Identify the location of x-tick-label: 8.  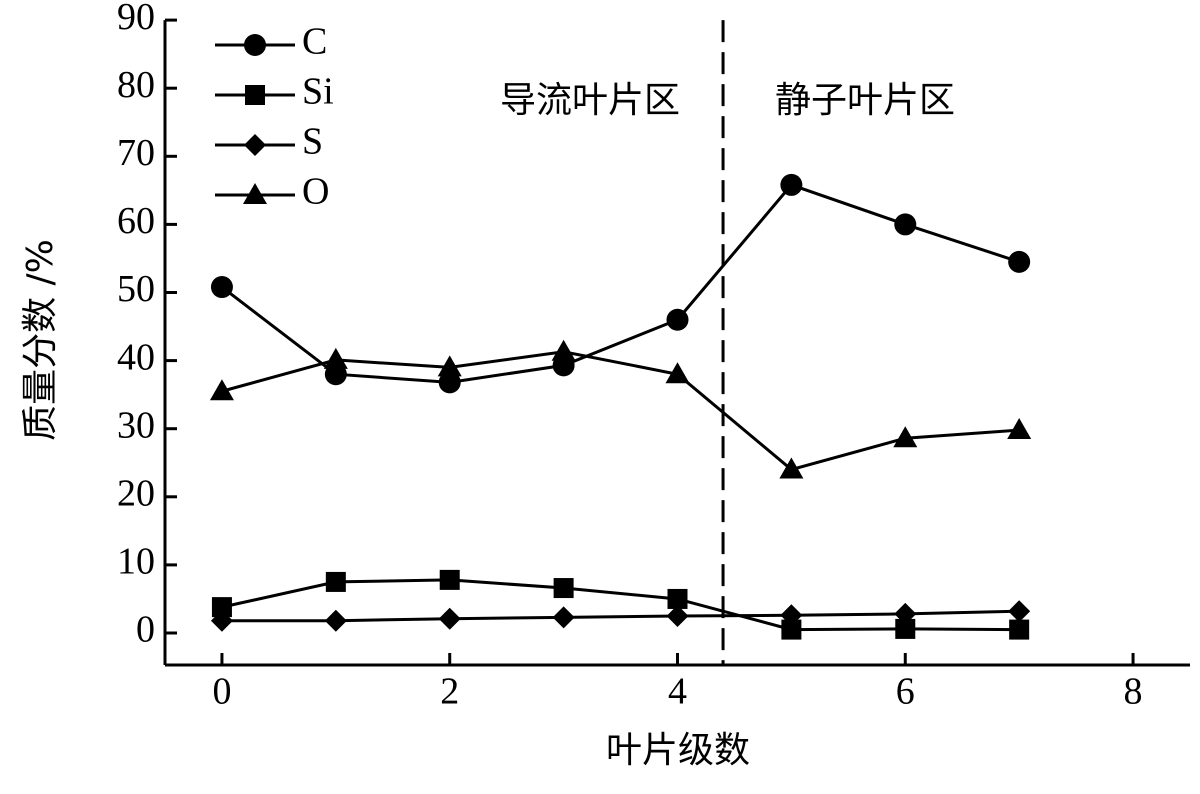
(1133, 692).